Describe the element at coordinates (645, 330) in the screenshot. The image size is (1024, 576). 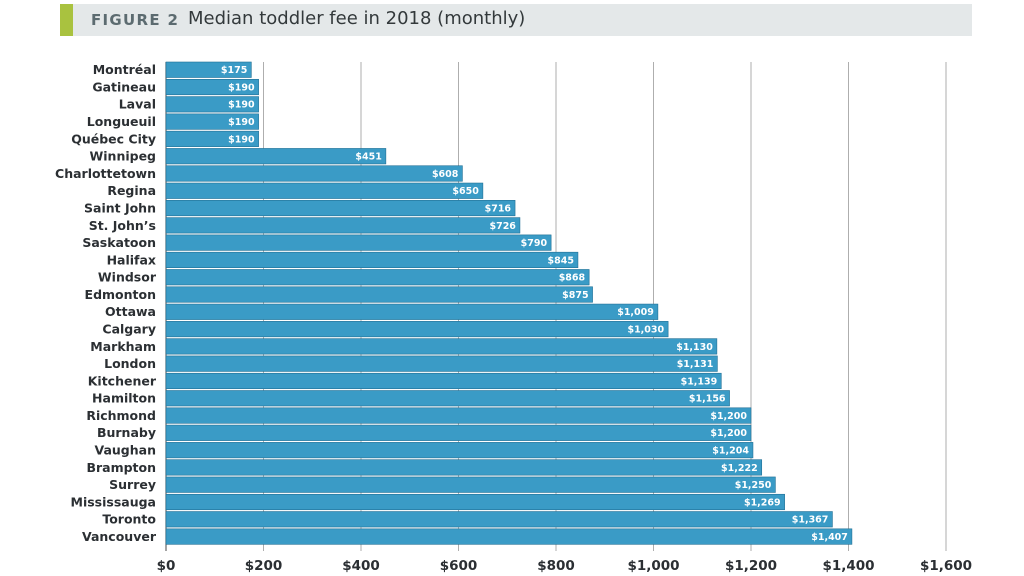
I see `bar-value-label: $1,030` at that location.